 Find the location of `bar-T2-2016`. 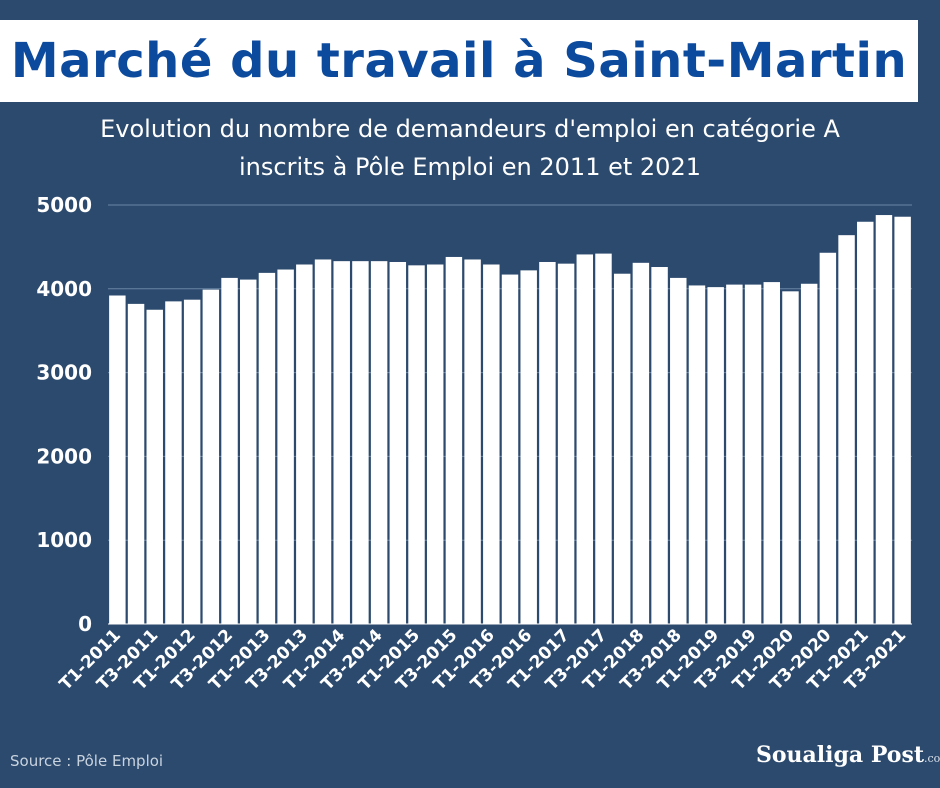

bar-T2-2016 is located at coordinates (510, 449).